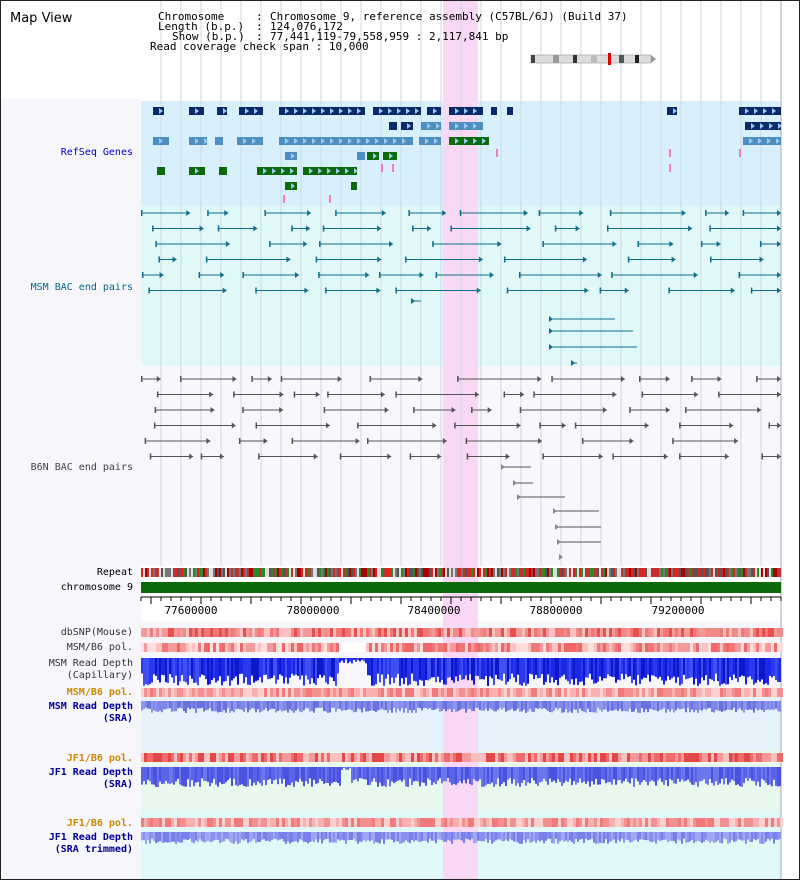 The width and height of the screenshot is (800, 880). I want to click on track-label-msm-depth-capillary: MSM Read Depth (Capillary), so click(91, 670).